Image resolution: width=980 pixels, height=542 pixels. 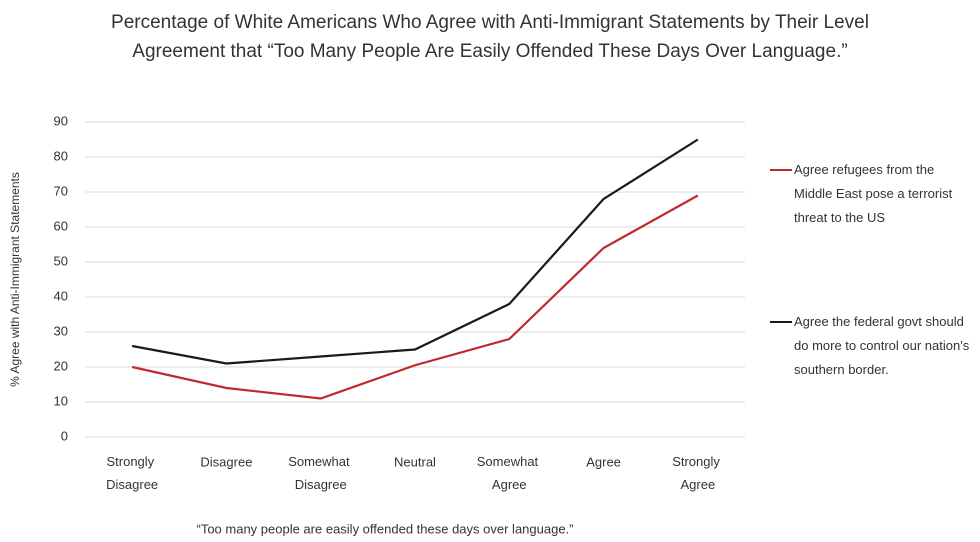 What do you see at coordinates (697, 473) in the screenshot?
I see `x-tick-label: Strongly Agree` at bounding box center [697, 473].